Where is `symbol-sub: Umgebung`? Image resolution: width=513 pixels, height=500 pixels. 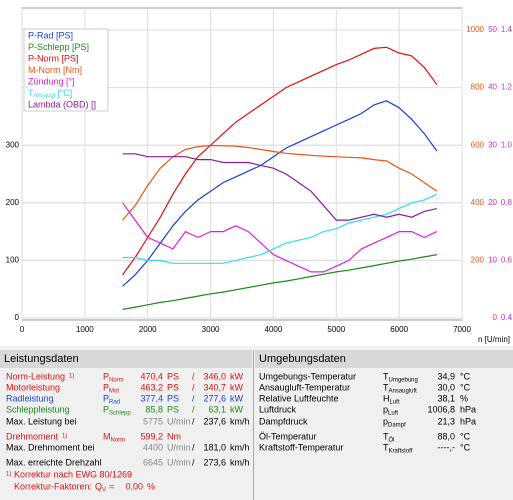 symbol-sub: Umgebung is located at coordinates (403, 381).